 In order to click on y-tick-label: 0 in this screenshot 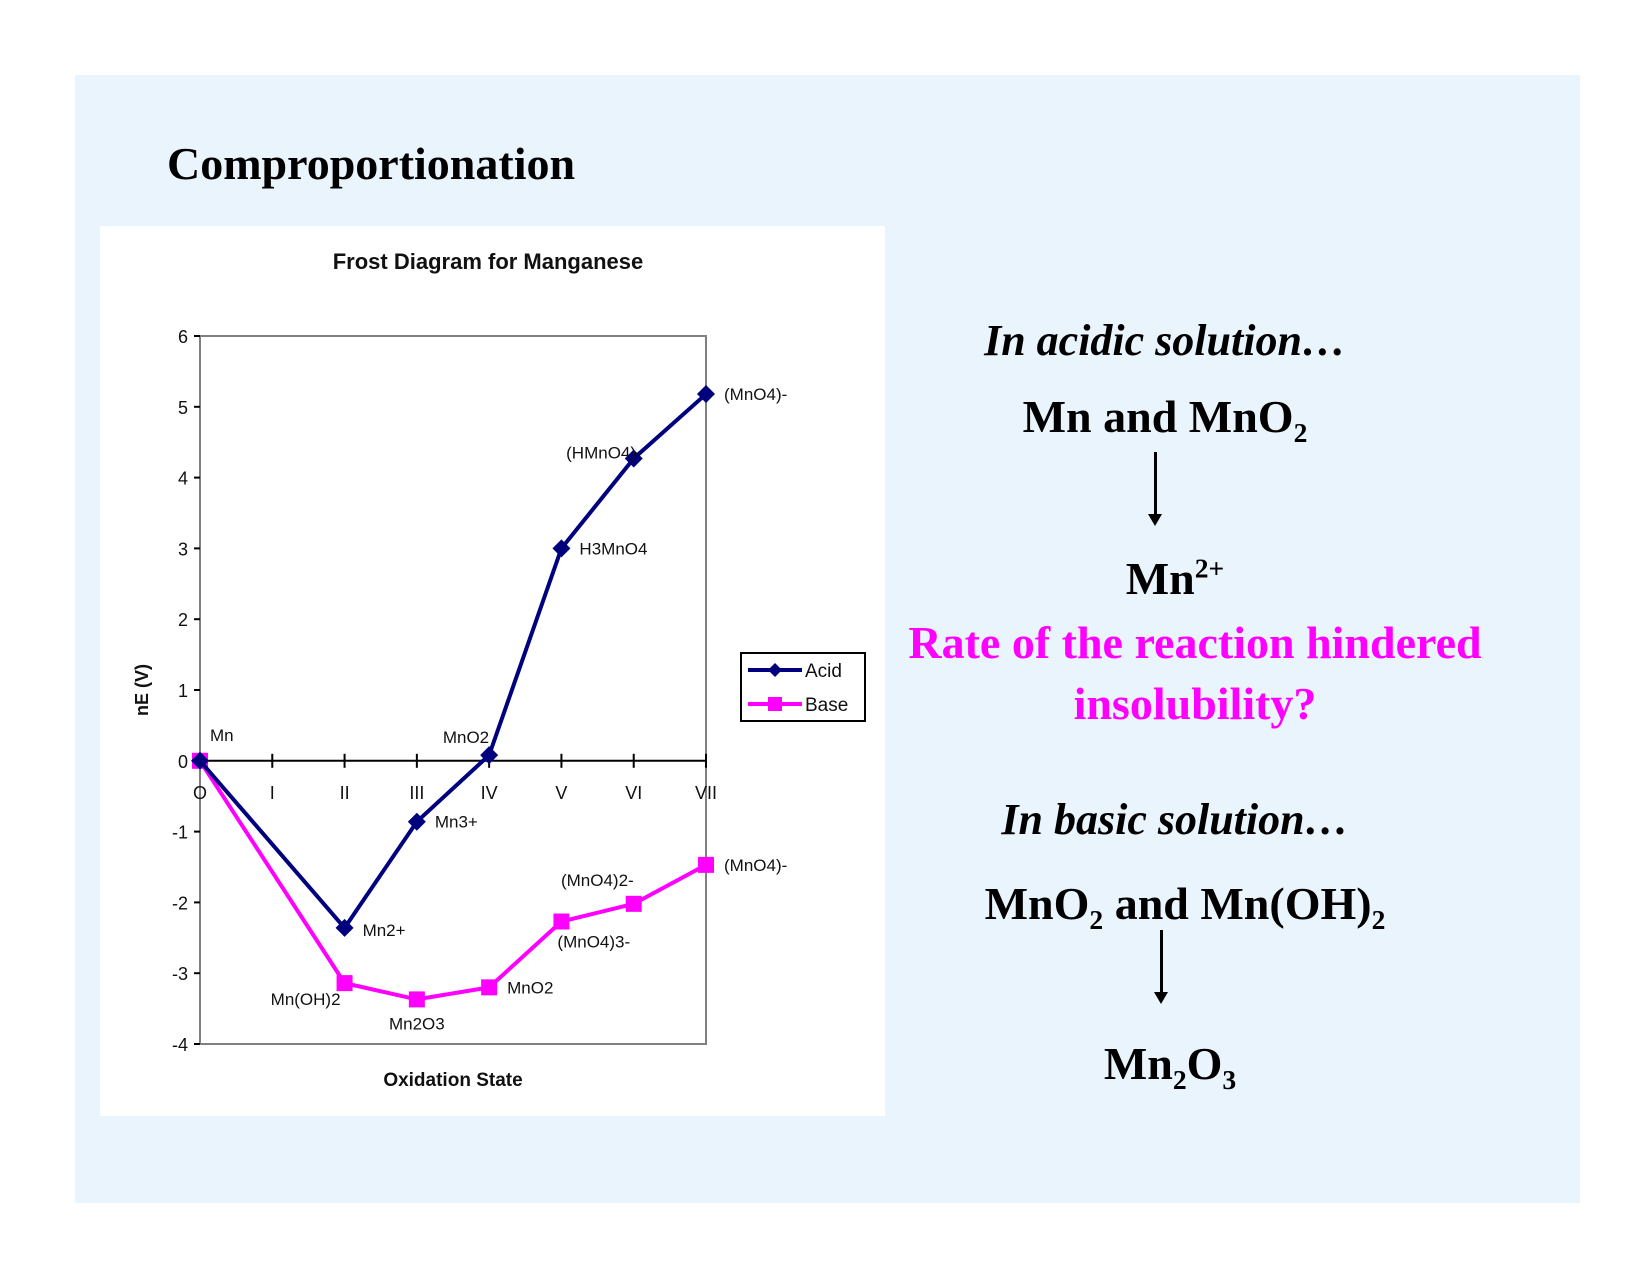, I will do `click(183, 762)`.